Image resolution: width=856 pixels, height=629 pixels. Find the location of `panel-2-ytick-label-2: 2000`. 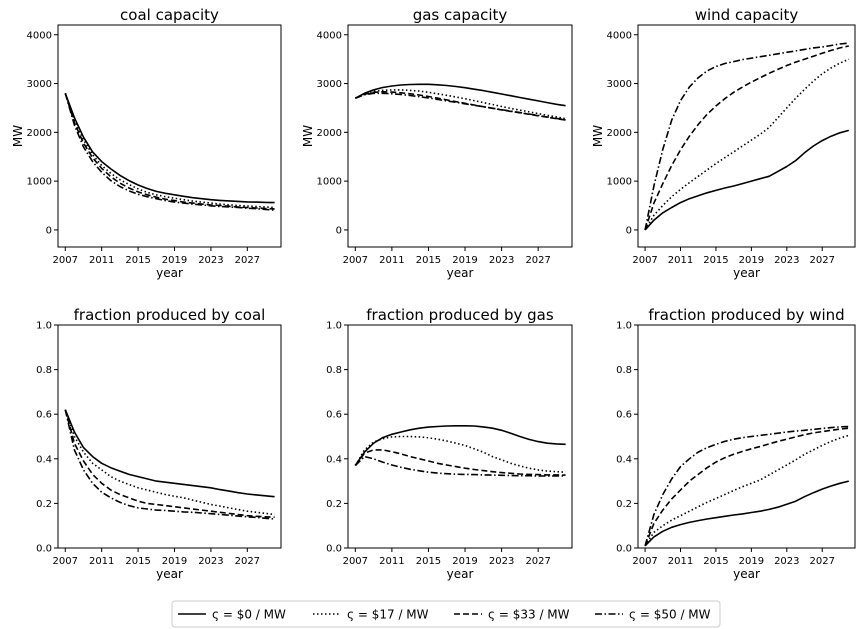

panel-2-ytick-label-2: 2000 is located at coordinates (329, 133).